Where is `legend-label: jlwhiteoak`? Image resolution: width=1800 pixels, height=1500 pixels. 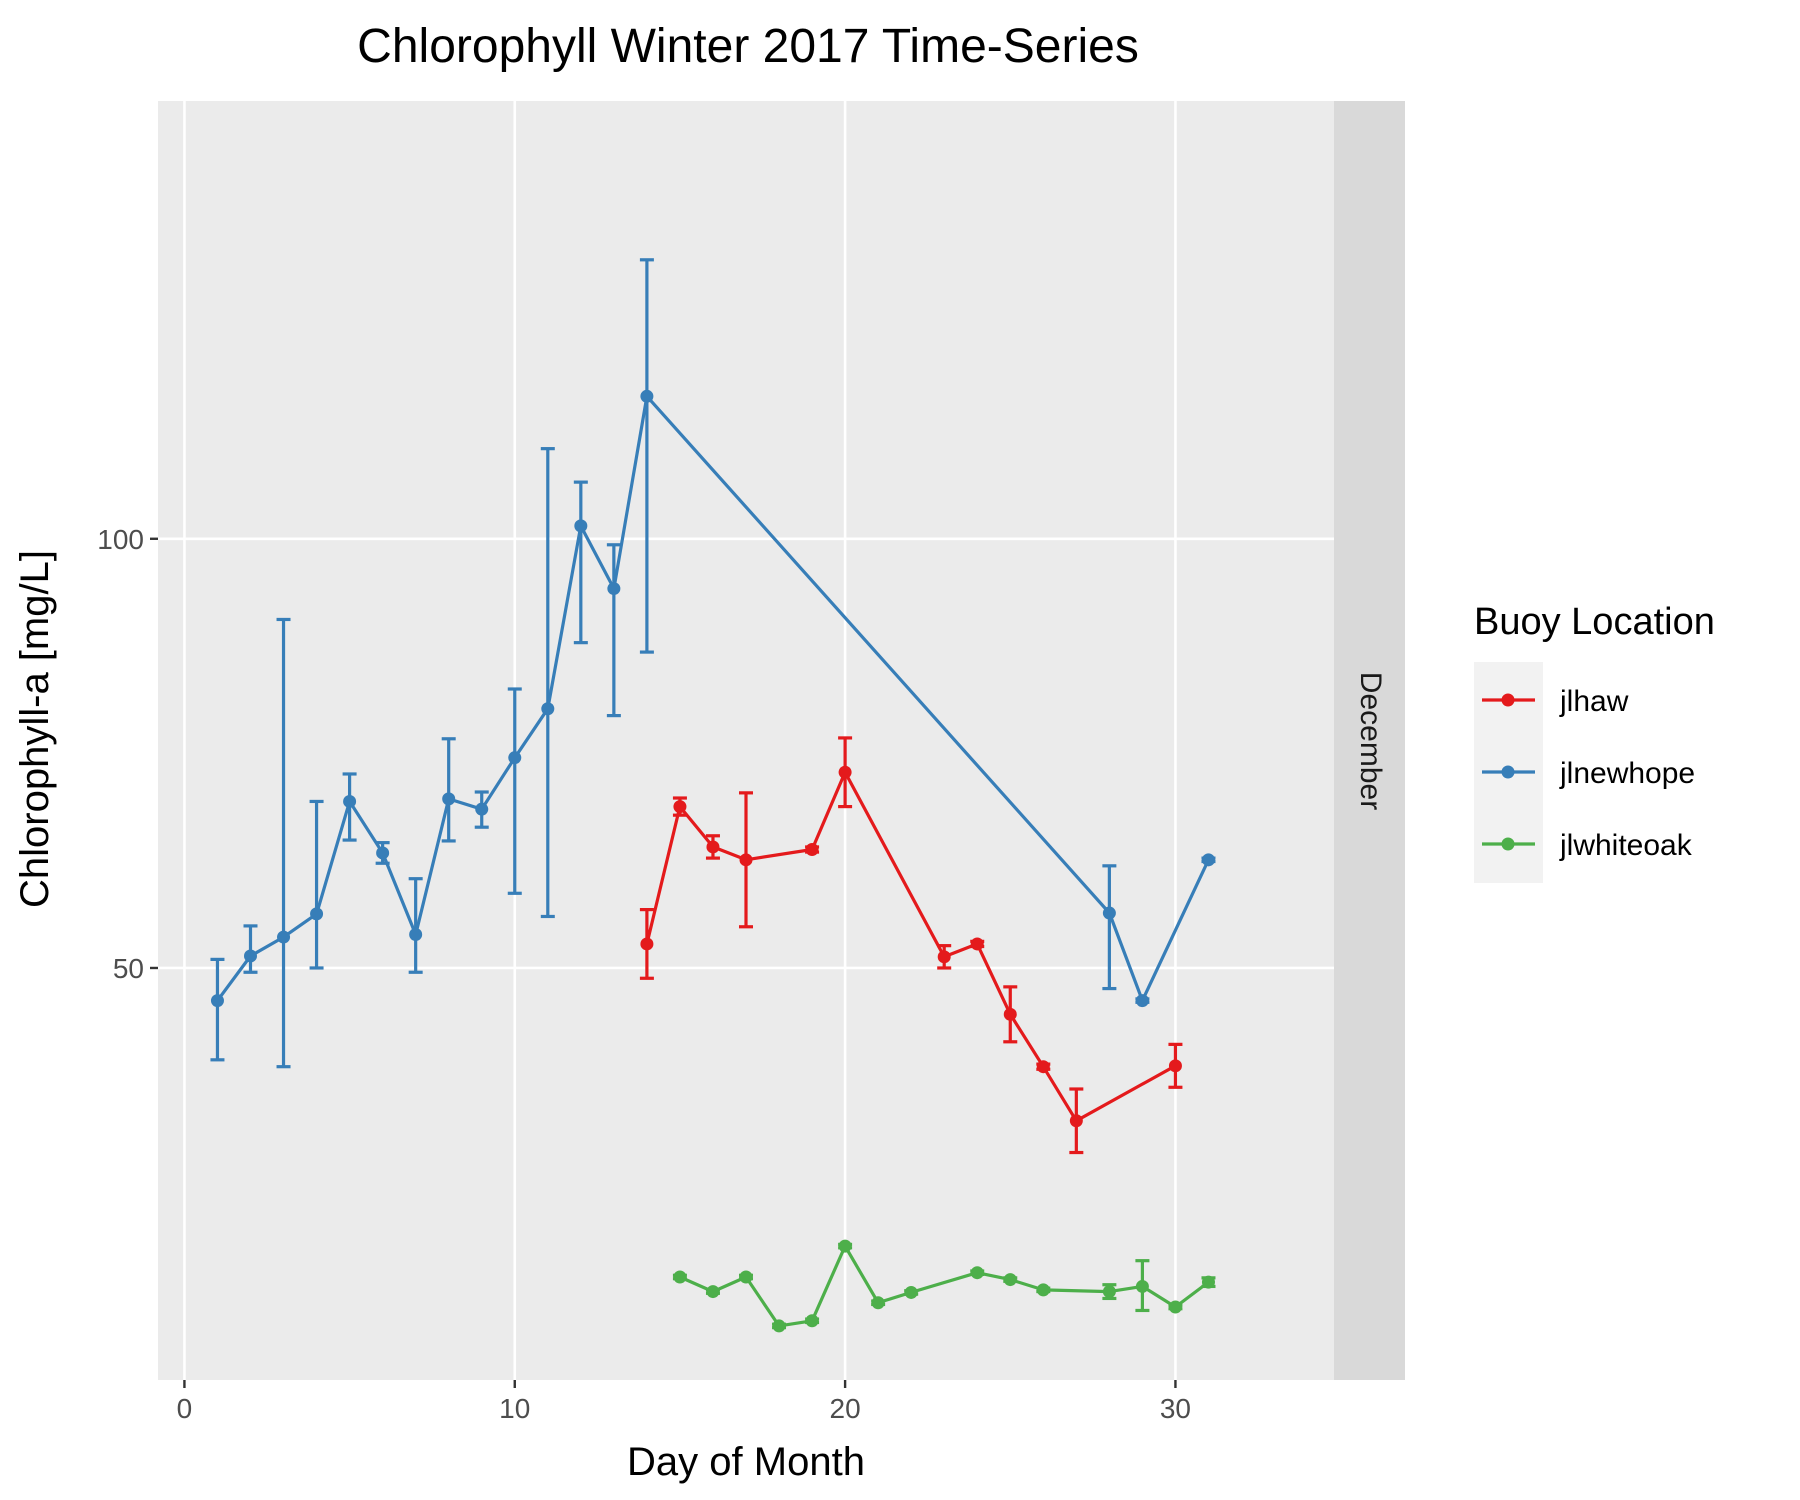 legend-label: jlwhiteoak is located at coordinates (1626, 845).